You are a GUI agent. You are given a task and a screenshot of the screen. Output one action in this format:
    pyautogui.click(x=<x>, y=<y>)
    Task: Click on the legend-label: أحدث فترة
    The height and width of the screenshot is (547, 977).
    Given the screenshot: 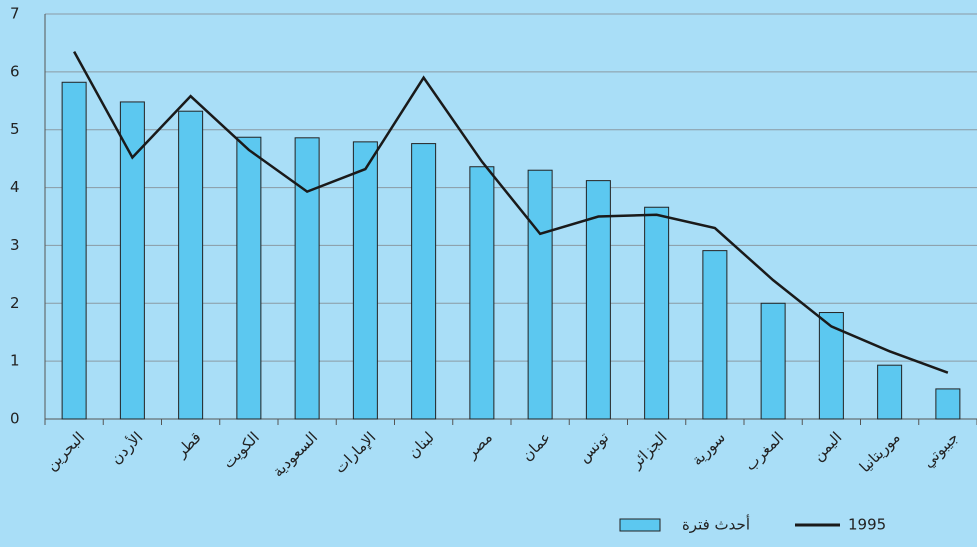 What is the action you would take?
    pyautogui.click(x=716, y=524)
    